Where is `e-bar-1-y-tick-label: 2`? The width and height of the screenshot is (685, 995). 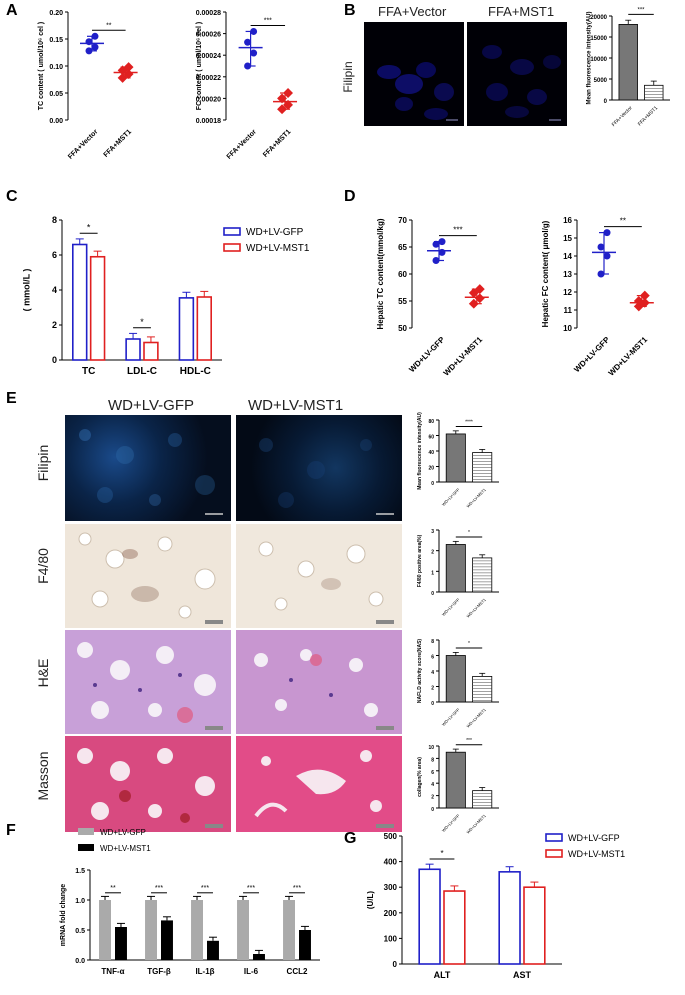
e-bar-1-y-tick-label: 2 is located at coordinates (432, 553).